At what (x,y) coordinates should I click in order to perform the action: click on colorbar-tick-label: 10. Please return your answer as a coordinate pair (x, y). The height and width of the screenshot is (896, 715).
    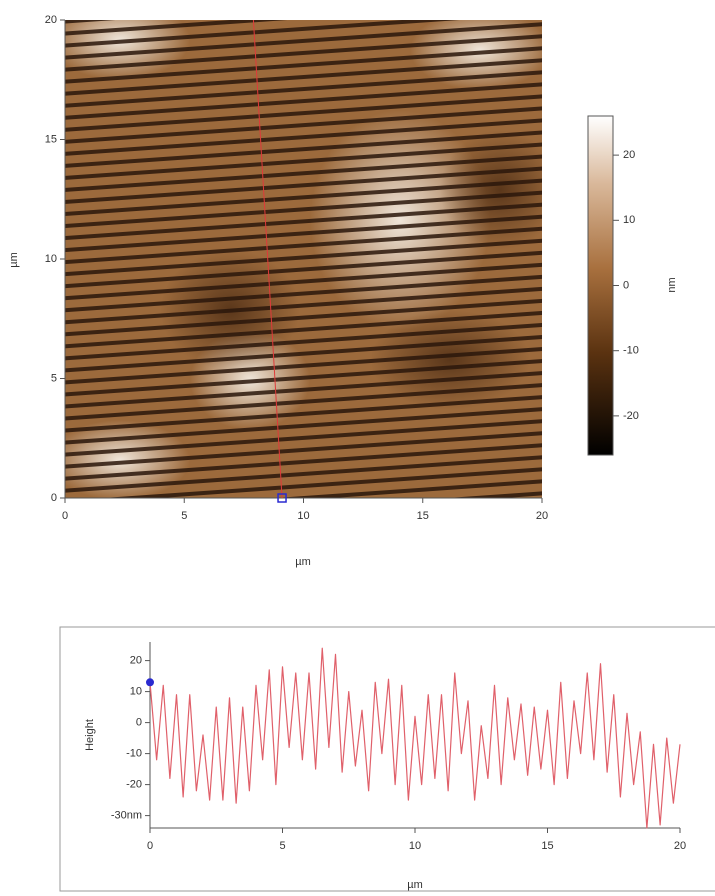
    Looking at the image, I should click on (629, 220).